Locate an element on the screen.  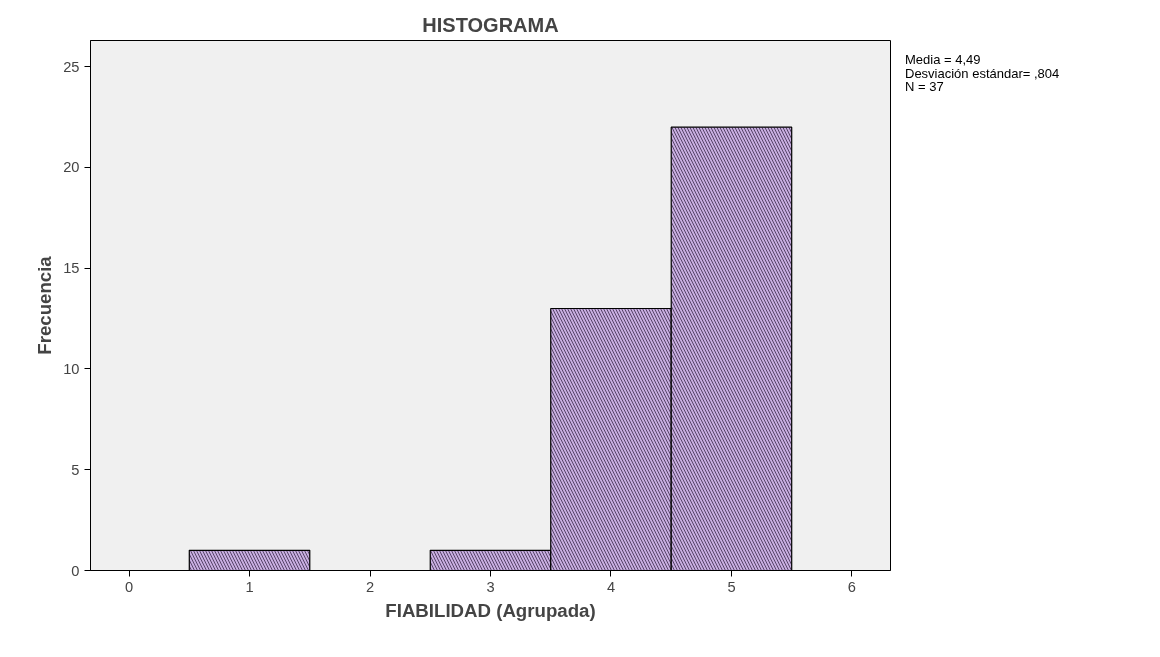
x-tick-label: 5 is located at coordinates (731, 586).